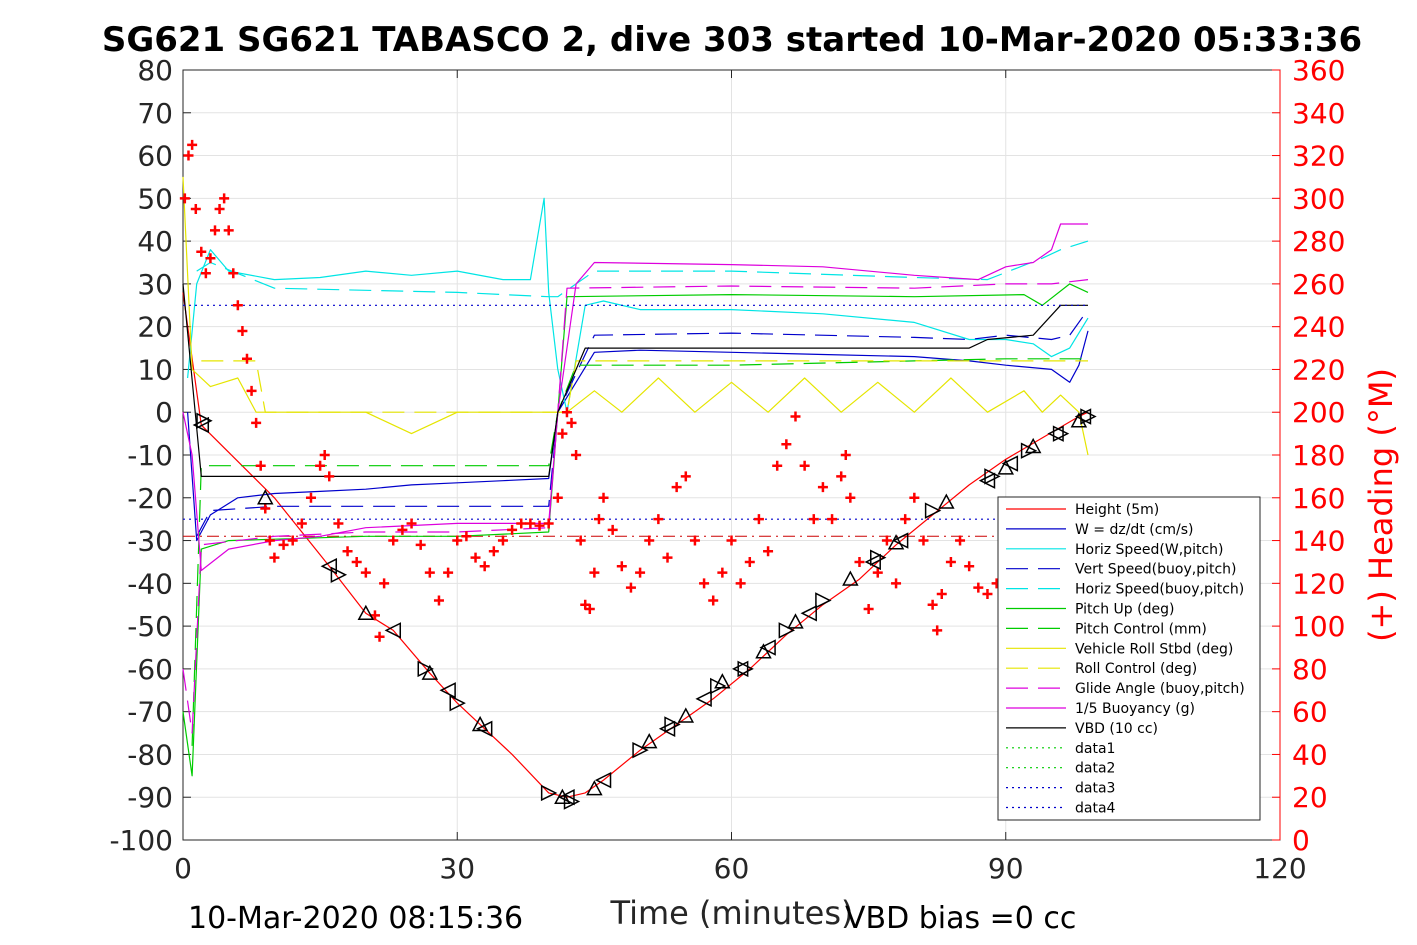 The height and width of the screenshot is (945, 1417). What do you see at coordinates (1095, 769) in the screenshot?
I see `legend-label-13: data2` at bounding box center [1095, 769].